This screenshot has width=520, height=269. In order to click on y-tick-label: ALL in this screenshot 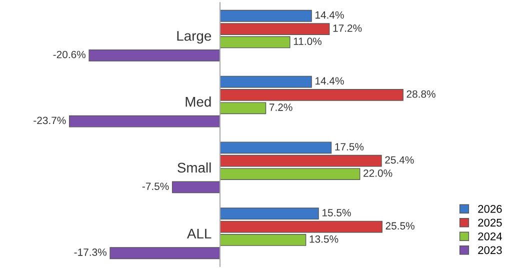, I will do `click(199, 233)`.